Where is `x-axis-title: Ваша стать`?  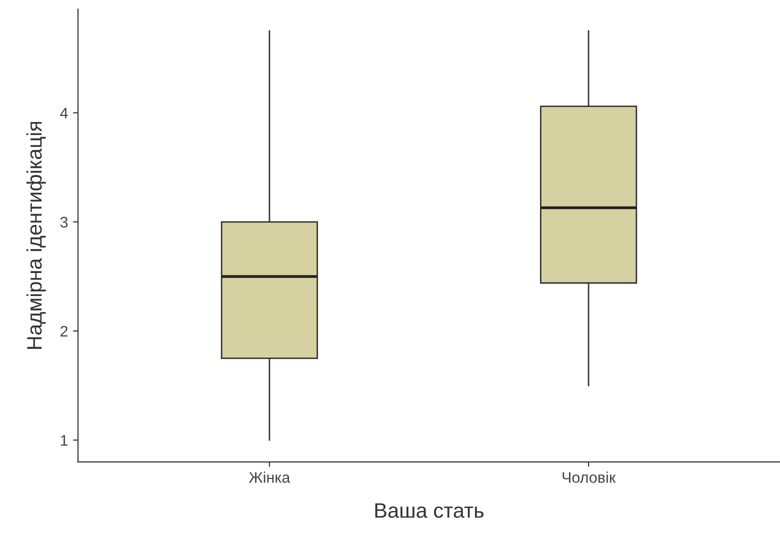
x-axis-title: Ваша стать is located at coordinates (429, 510).